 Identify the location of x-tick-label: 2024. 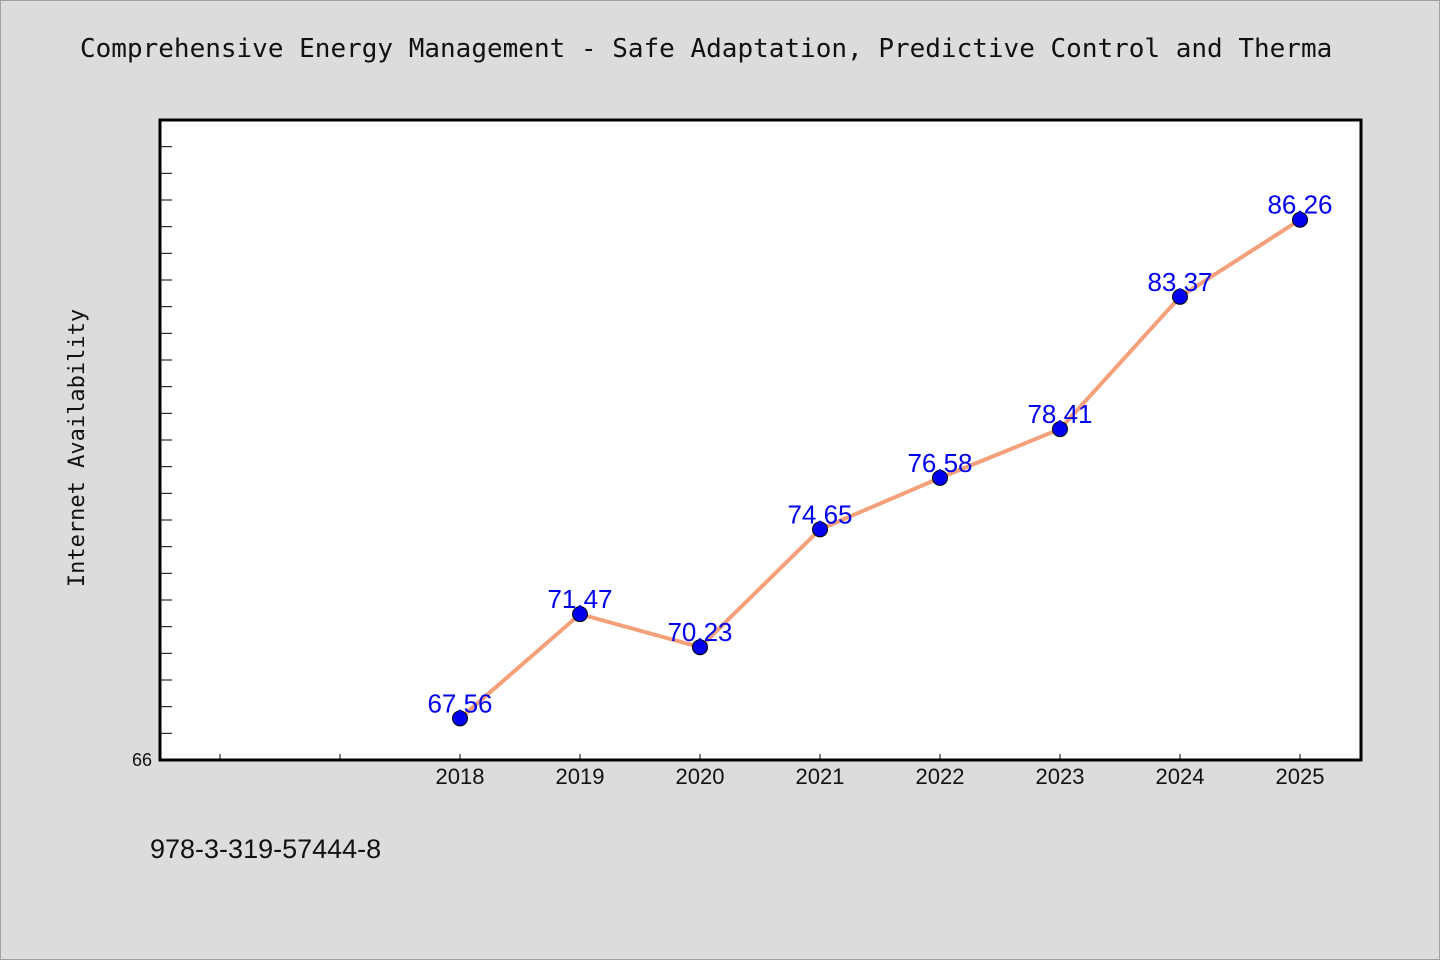
(1180, 776).